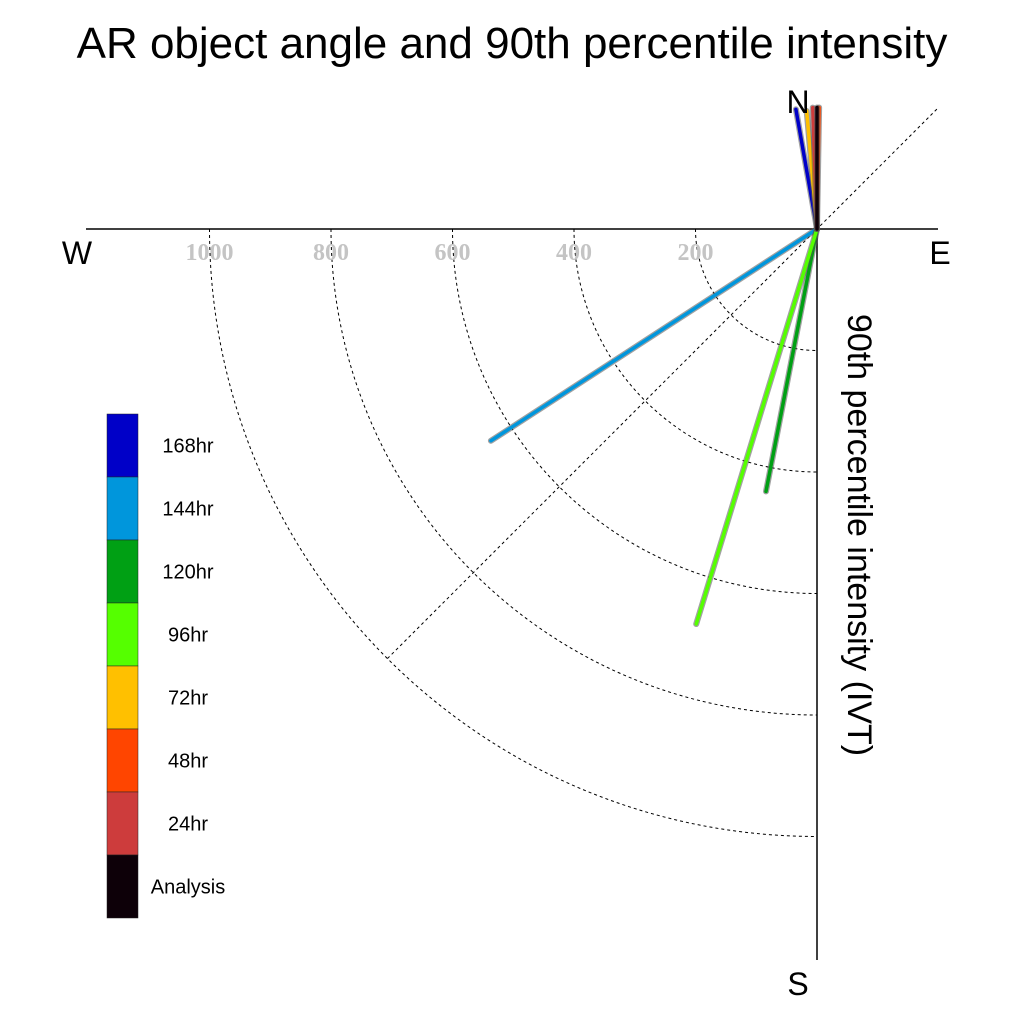  I want to click on vector-120hr, so click(791, 360).